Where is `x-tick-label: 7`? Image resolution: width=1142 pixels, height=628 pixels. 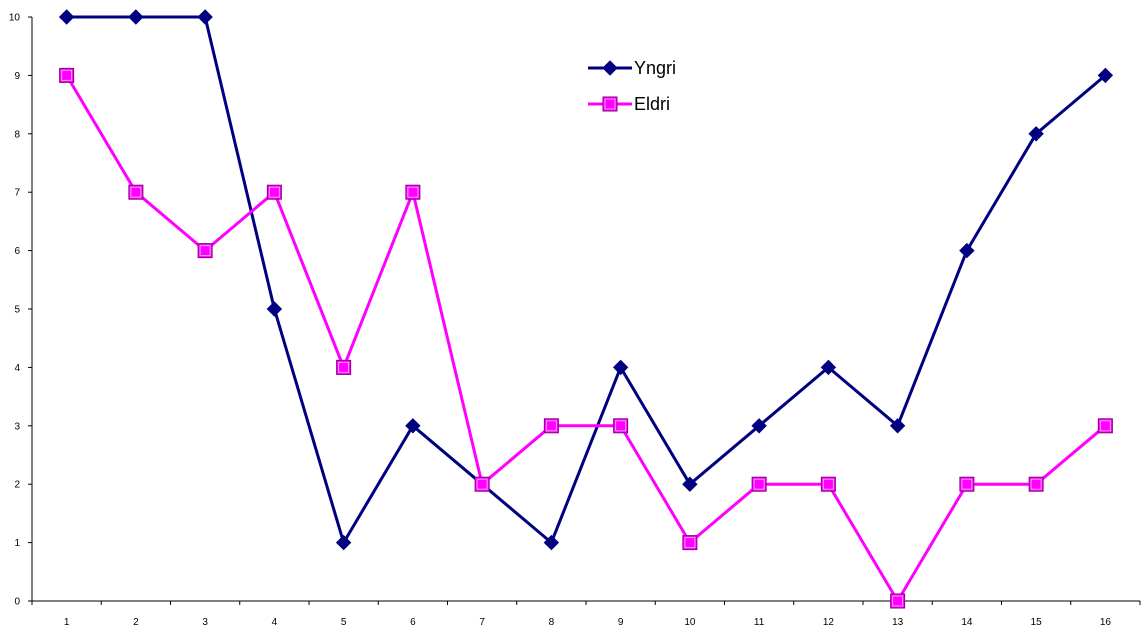
x-tick-label: 7 is located at coordinates (482, 622).